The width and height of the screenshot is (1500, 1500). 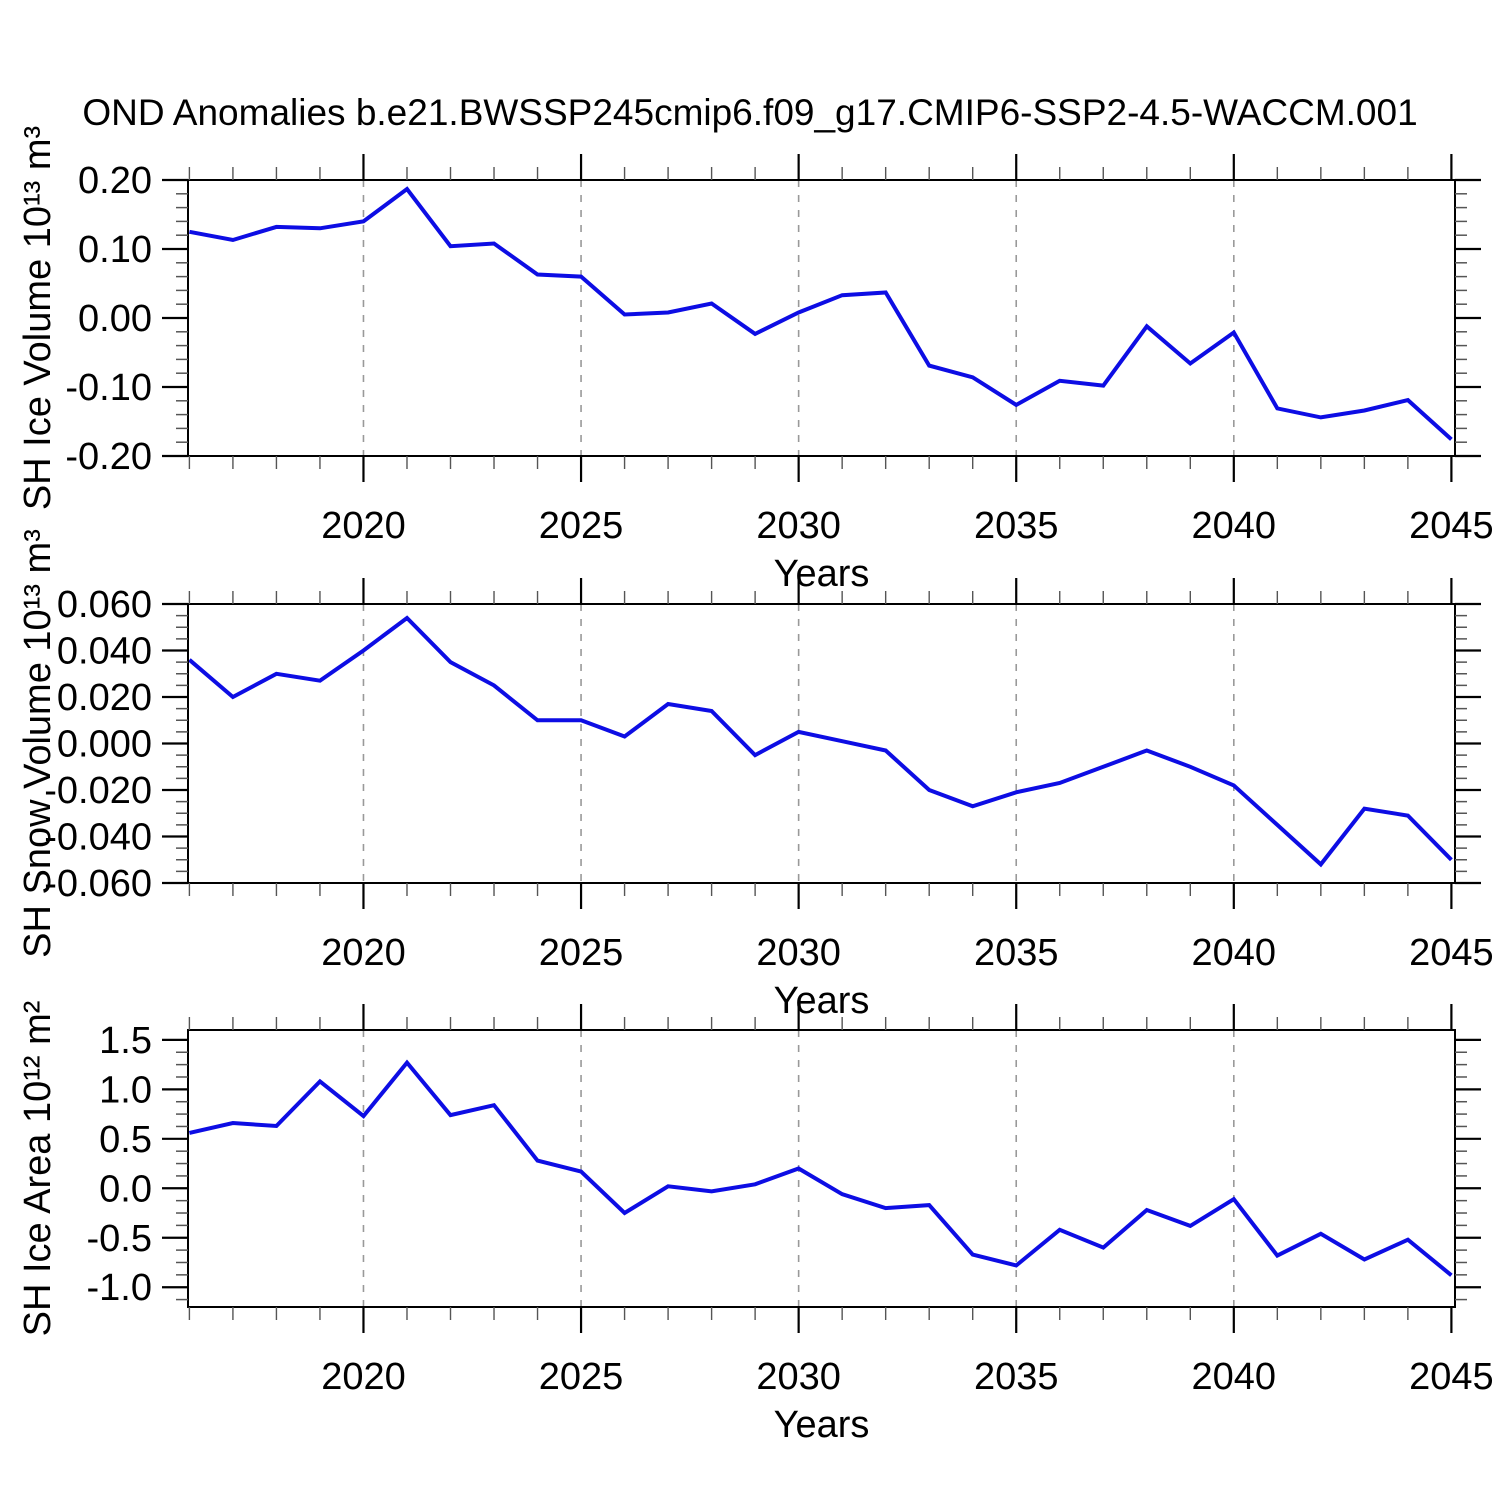 What do you see at coordinates (38, 743) in the screenshot?
I see `y-axis-title: SH Snow Volume 10¹³ m³` at bounding box center [38, 743].